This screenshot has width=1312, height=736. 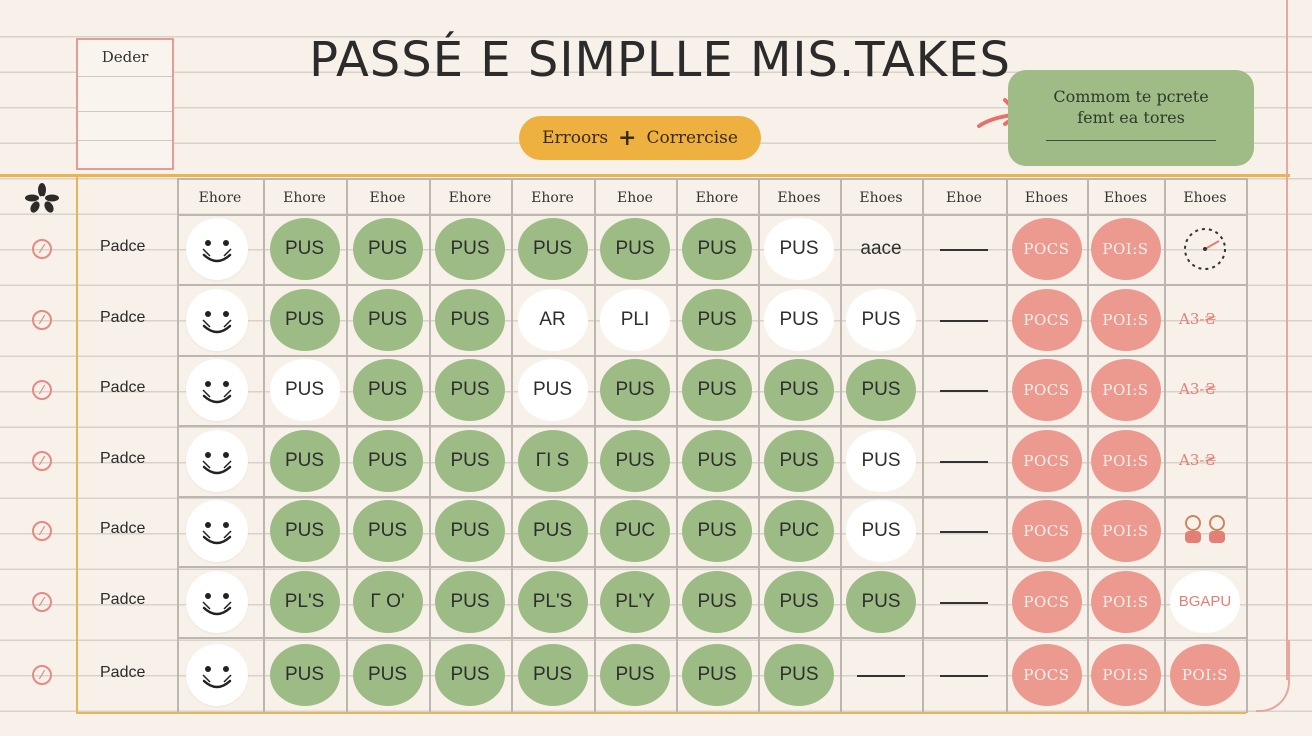 What do you see at coordinates (635, 198) in the screenshot?
I see `column-header: Ehoe` at bounding box center [635, 198].